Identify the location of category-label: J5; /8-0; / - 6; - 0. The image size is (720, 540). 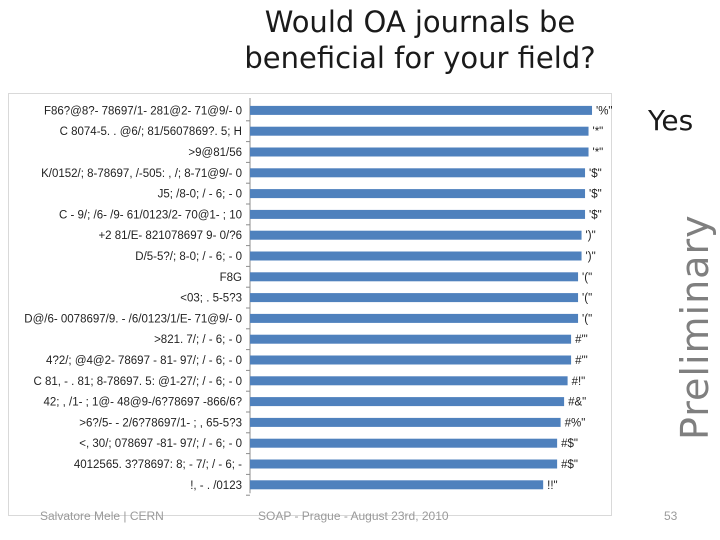
(200, 195).